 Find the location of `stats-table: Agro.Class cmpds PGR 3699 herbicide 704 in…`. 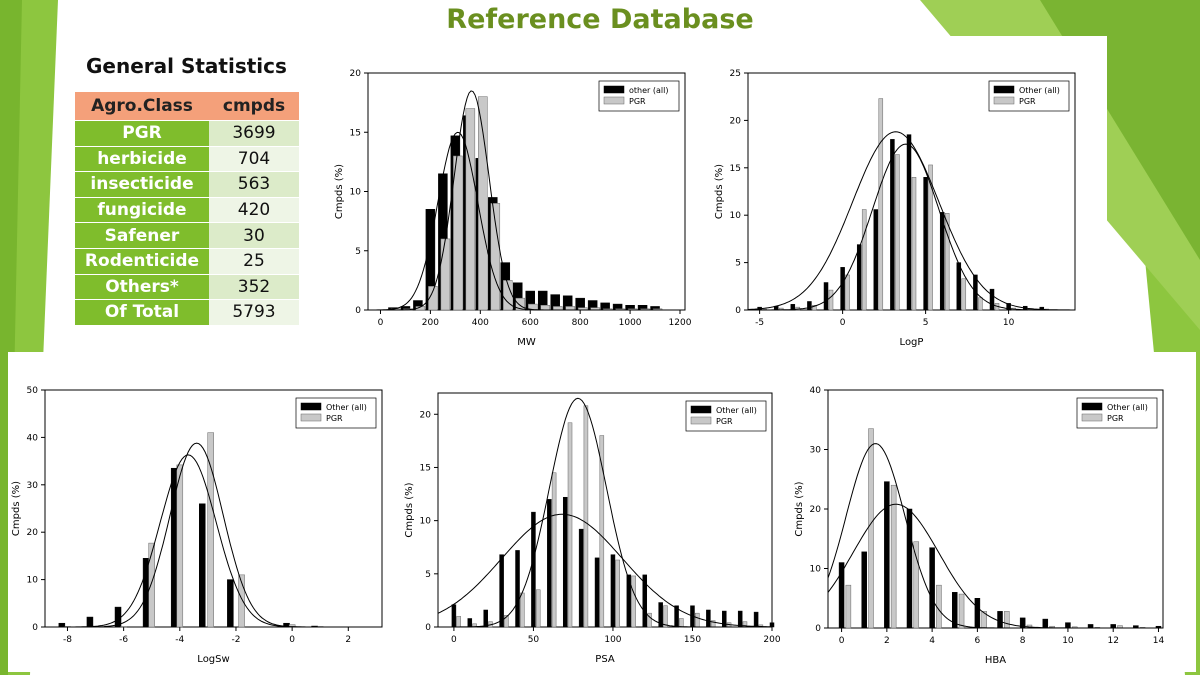

stats-table: Agro.Class cmpds PGR 3699 herbicide 704 in… is located at coordinates (187, 208).